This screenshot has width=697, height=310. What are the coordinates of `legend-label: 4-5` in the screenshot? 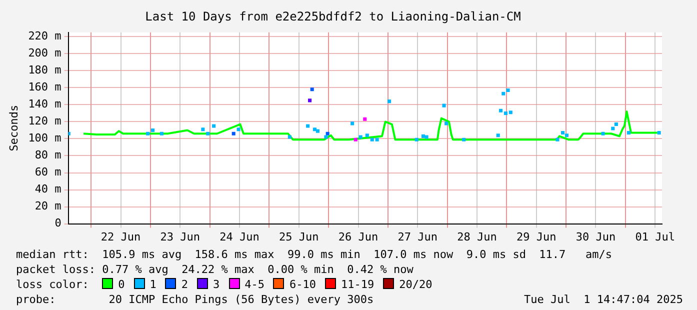 It's located at (254, 284).